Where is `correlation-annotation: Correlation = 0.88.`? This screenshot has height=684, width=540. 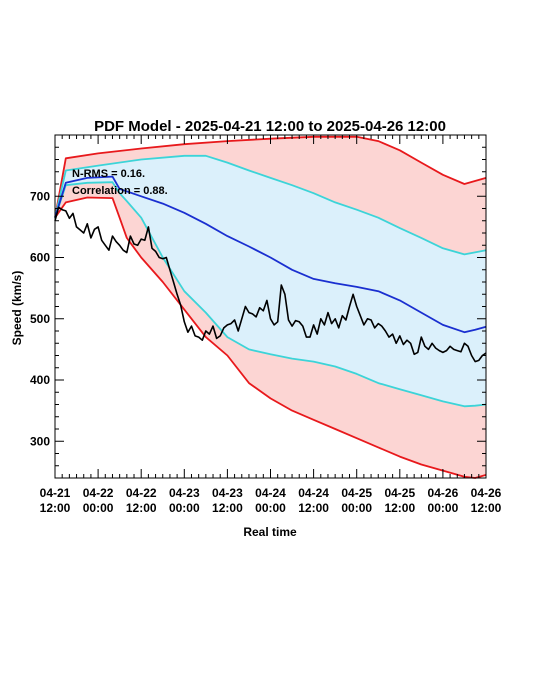 correlation-annotation: Correlation = 0.88. is located at coordinates (120, 191).